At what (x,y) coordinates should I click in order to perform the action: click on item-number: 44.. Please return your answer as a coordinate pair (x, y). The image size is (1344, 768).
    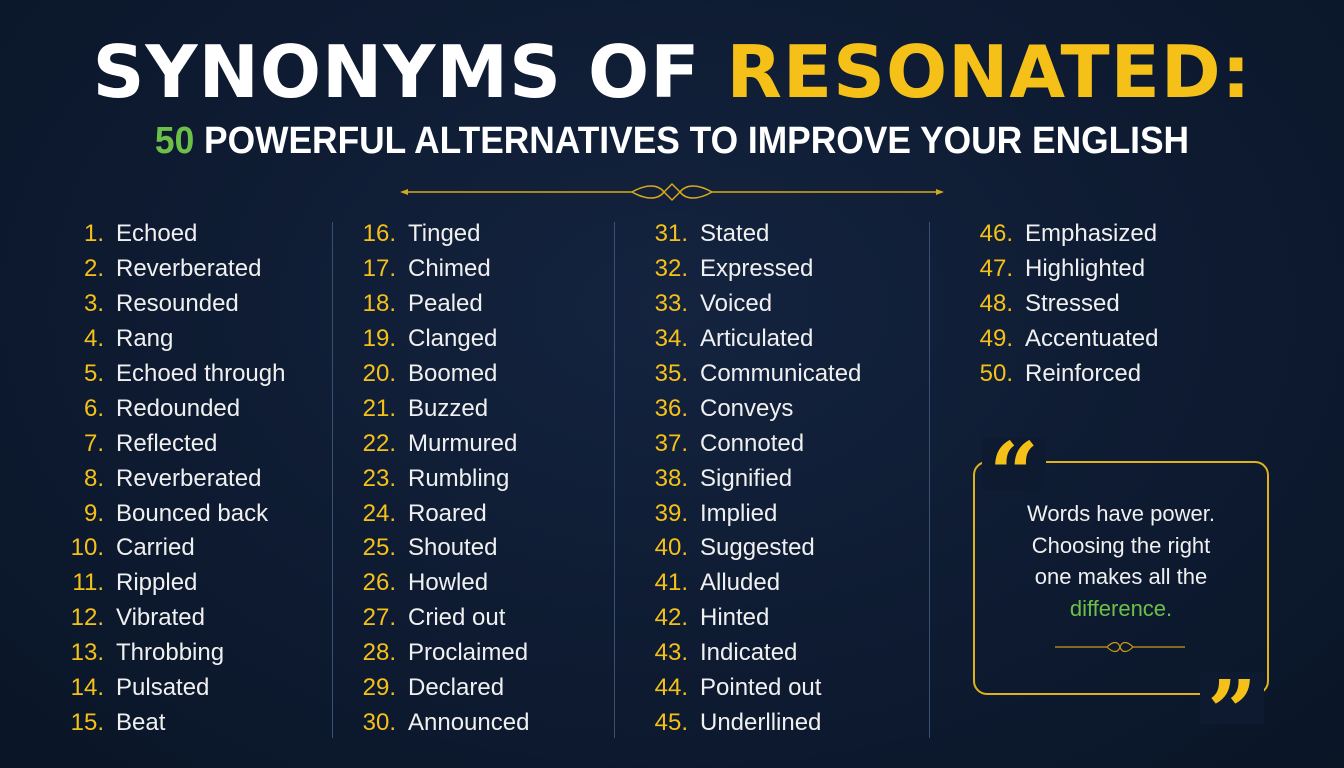
    Looking at the image, I should click on (671, 688).